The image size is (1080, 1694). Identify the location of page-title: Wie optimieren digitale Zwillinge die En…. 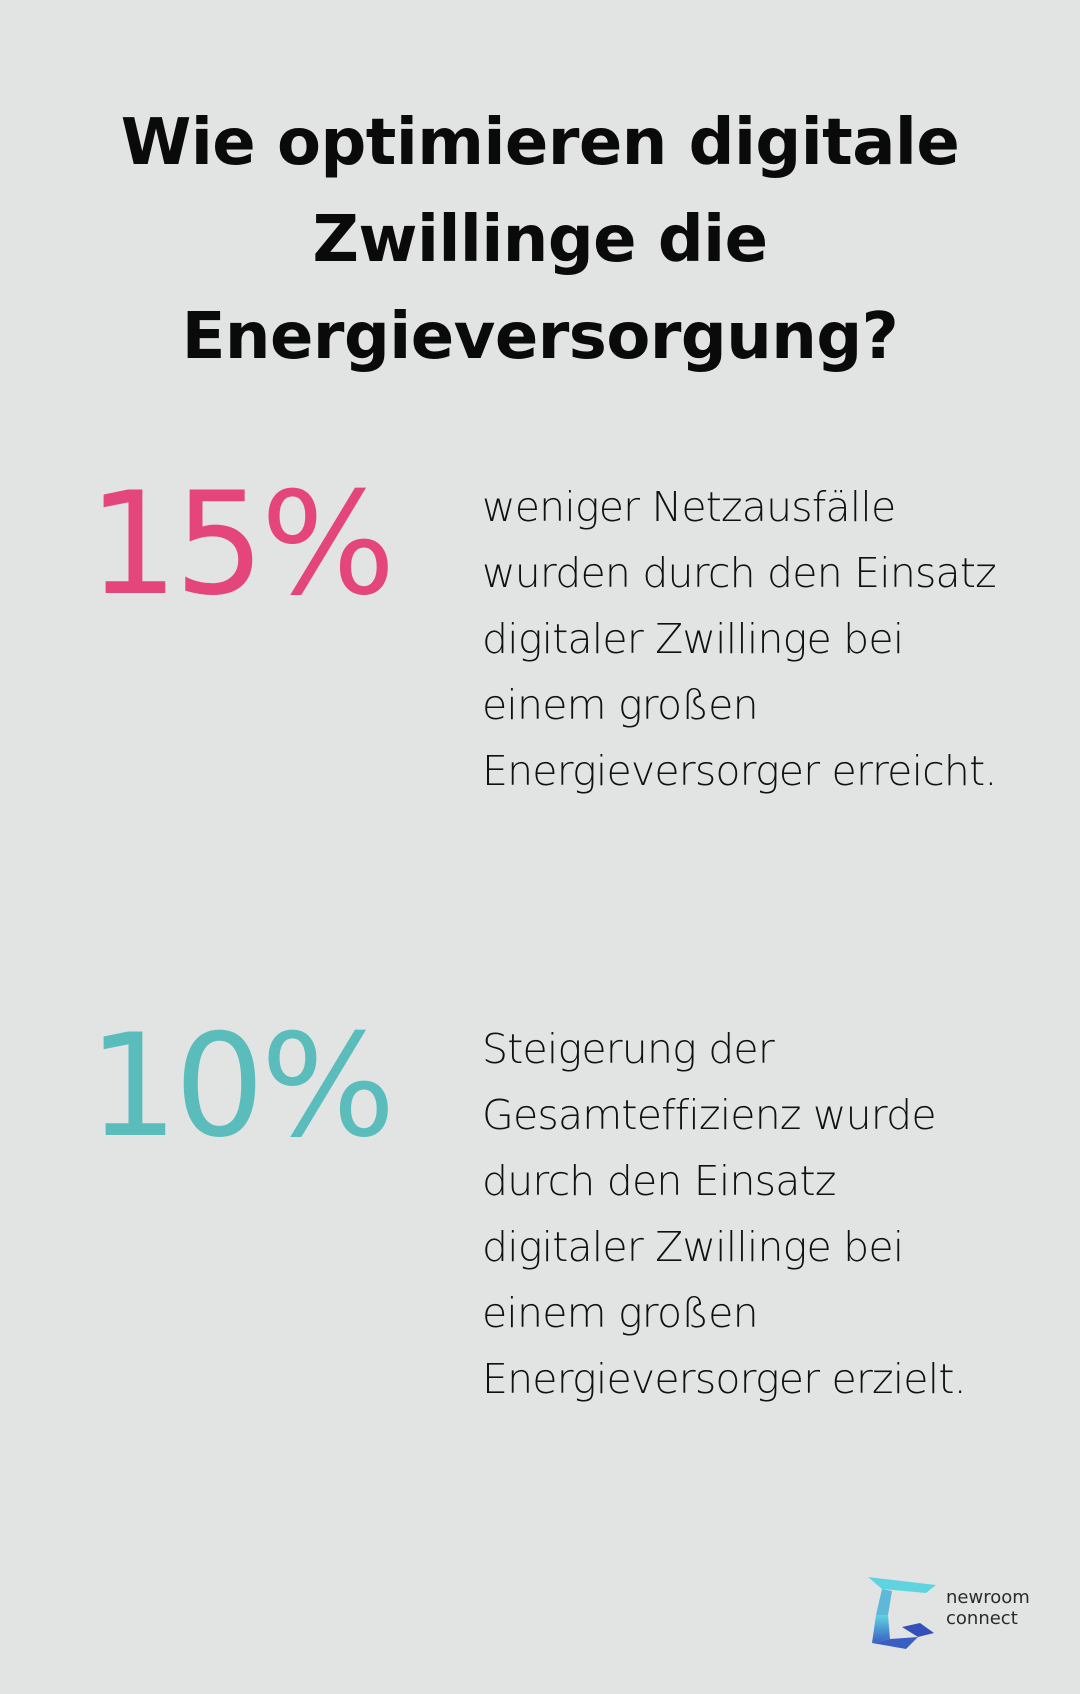
(540, 240).